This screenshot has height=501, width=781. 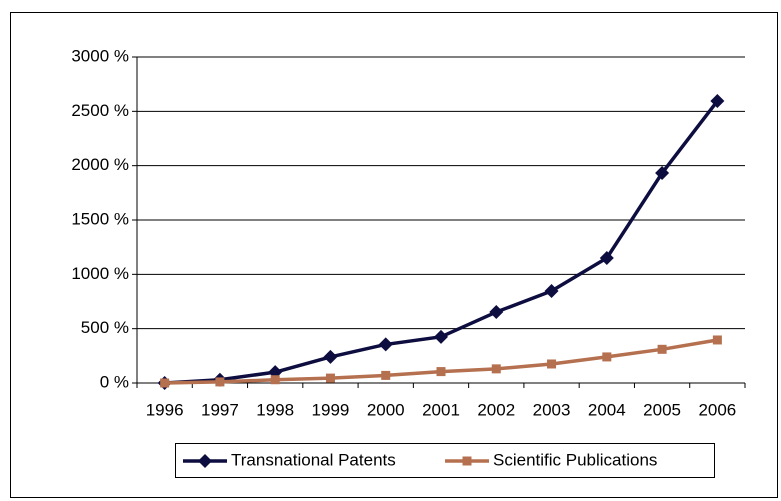 I want to click on x-tick-label: 2002, so click(x=496, y=409).